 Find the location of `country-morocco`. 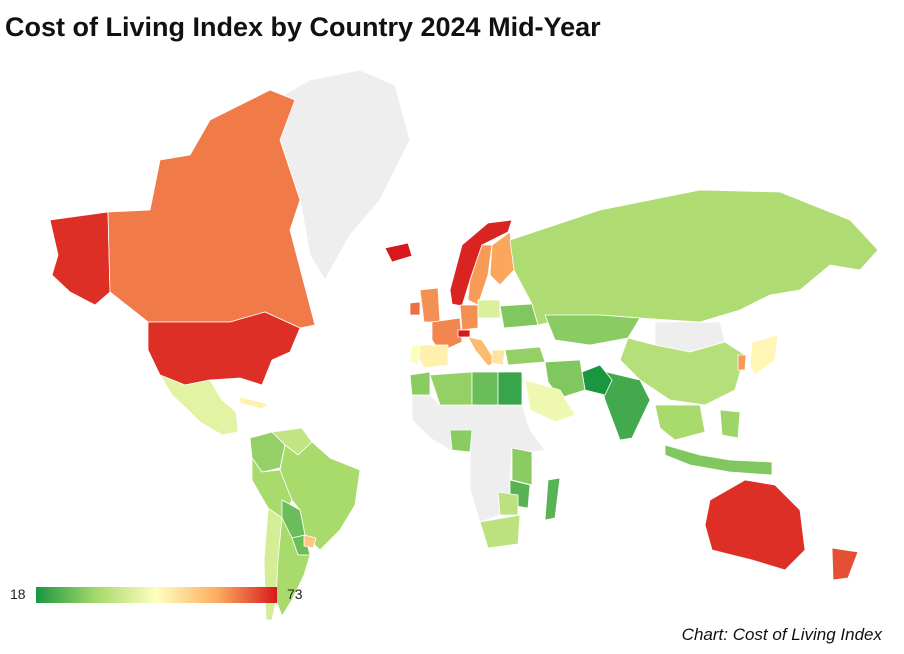

country-morocco is located at coordinates (420, 383).